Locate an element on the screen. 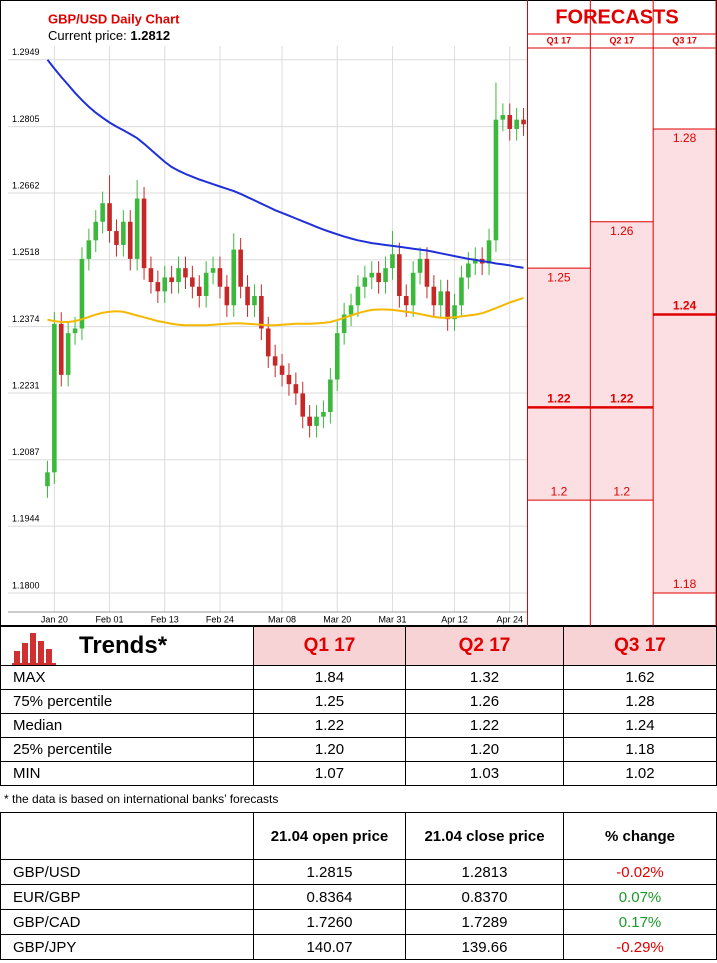  table-cell: MAX is located at coordinates (127, 677).